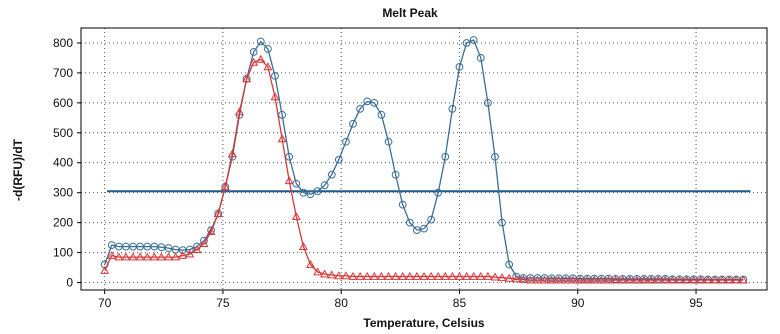  Describe the element at coordinates (63, 223) in the screenshot. I see `y-tick-label: 200` at that location.